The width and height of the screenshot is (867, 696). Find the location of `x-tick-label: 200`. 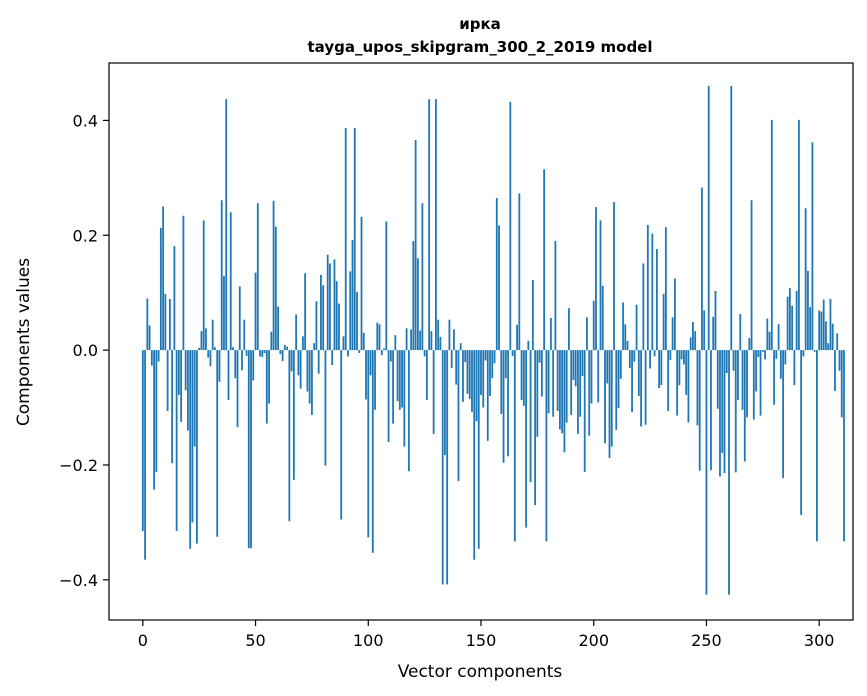

x-tick-label: 200 is located at coordinates (593, 640).